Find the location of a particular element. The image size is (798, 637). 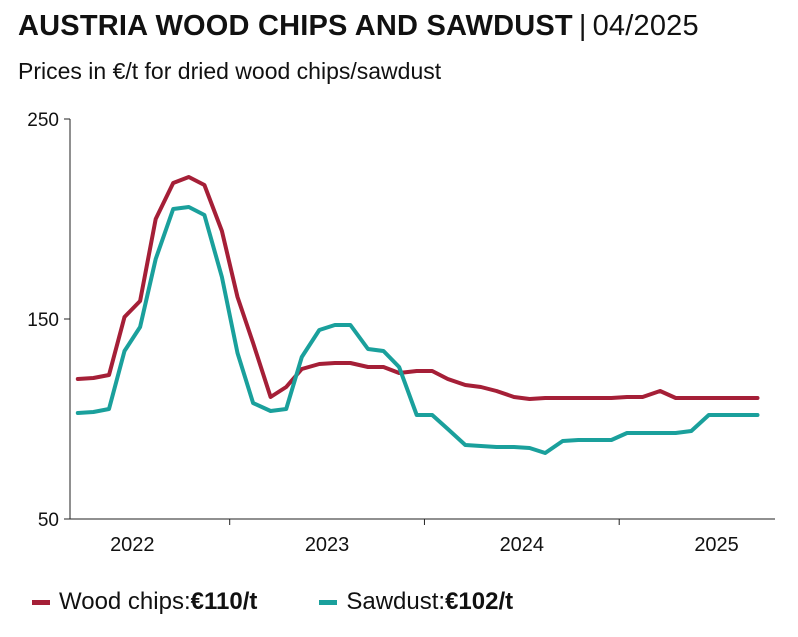

chart-title: AUSTRIA WOOD CHIPS AND SAWDUST | 04/2025 is located at coordinates (358, 26).